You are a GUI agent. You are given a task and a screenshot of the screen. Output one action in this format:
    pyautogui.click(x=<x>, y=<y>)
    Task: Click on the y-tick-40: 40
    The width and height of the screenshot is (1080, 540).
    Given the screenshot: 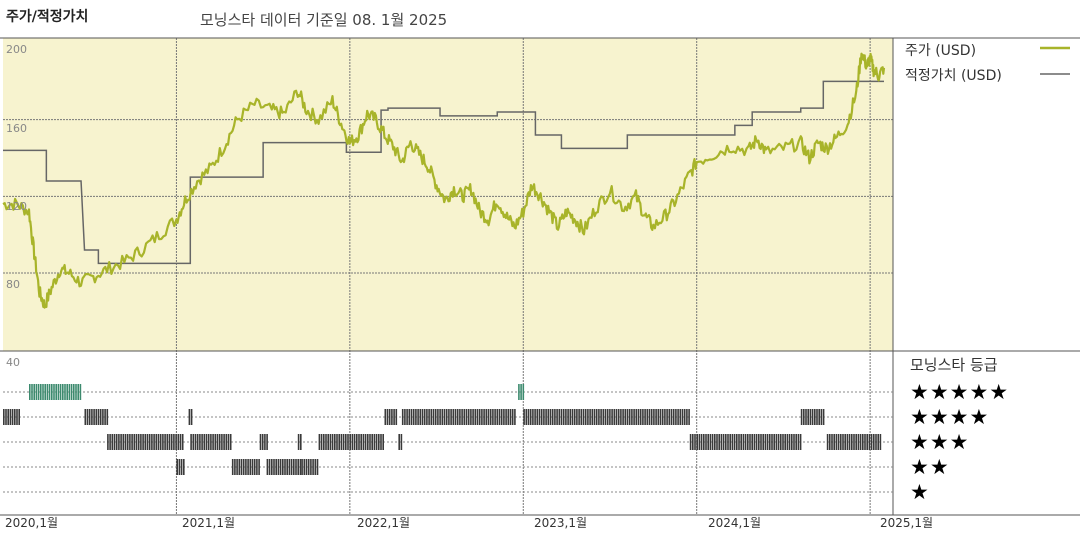 What is the action you would take?
    pyautogui.click(x=13, y=362)
    